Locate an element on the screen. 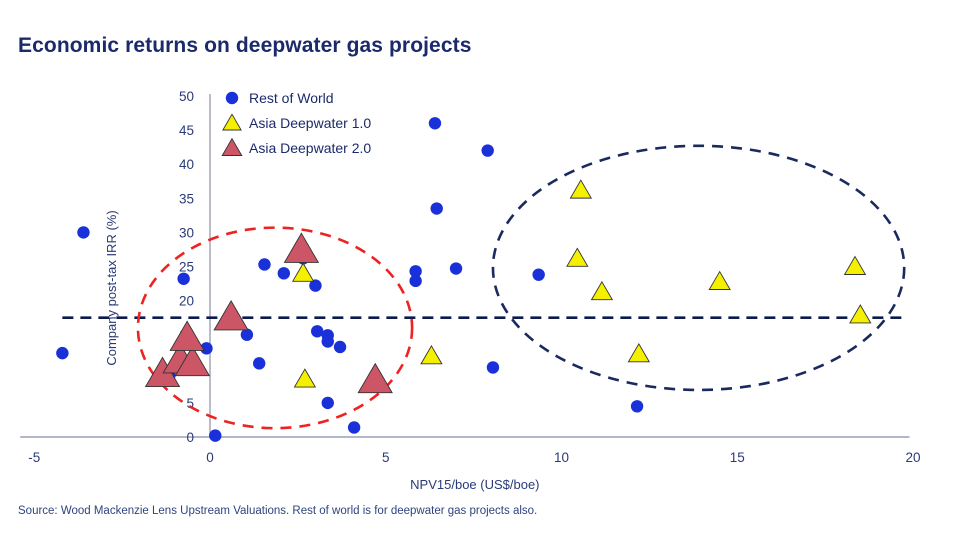  legend-label: Asia Deepwater 1.0 is located at coordinates (310, 123).